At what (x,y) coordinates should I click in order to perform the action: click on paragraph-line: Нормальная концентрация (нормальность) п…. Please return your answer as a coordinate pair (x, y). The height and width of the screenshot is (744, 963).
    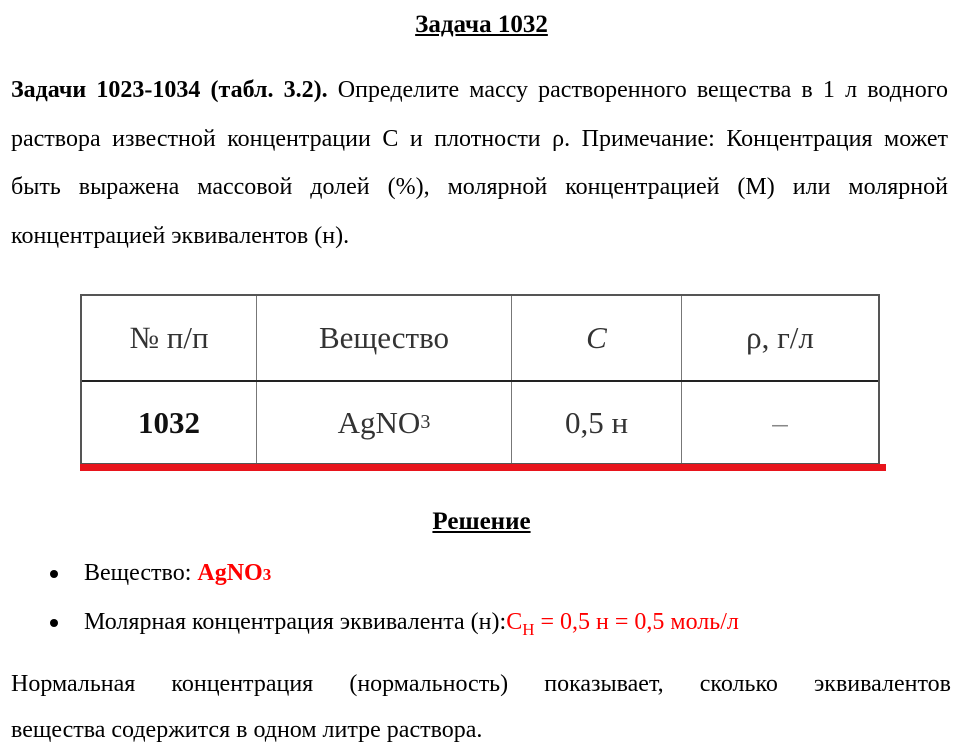
    Looking at the image, I should click on (481, 684).